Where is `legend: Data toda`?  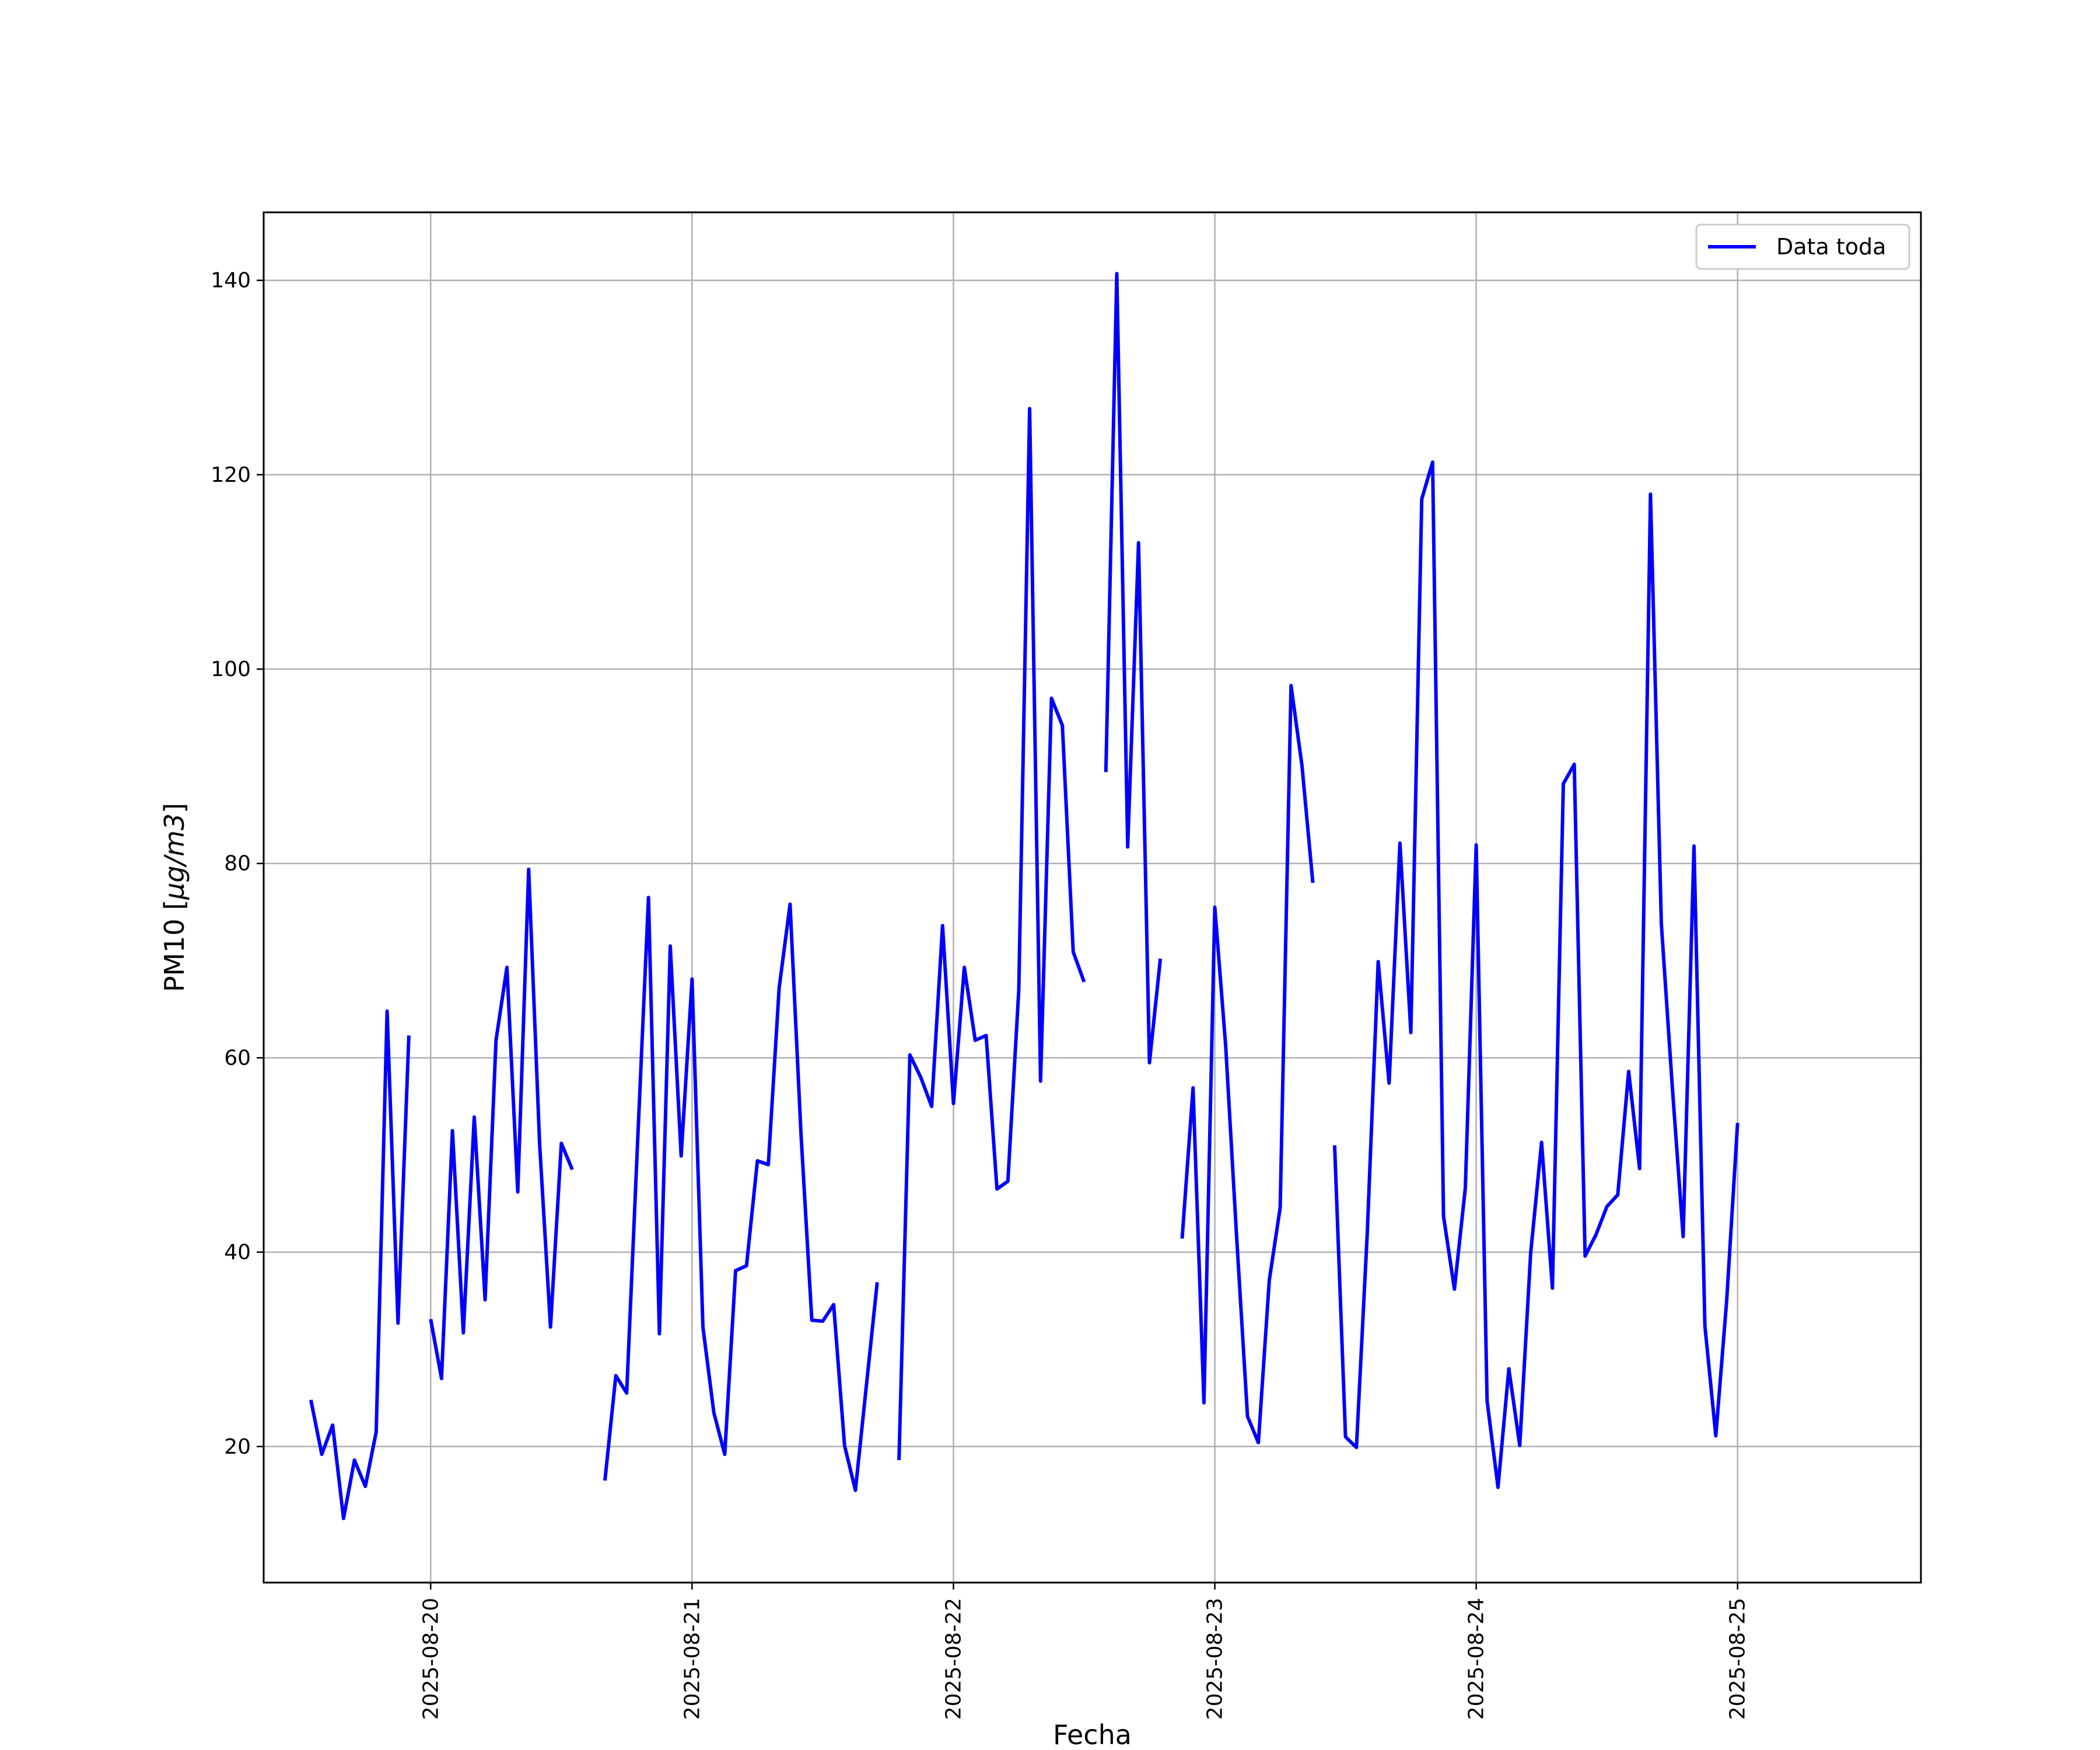 legend: Data toda is located at coordinates (1803, 246).